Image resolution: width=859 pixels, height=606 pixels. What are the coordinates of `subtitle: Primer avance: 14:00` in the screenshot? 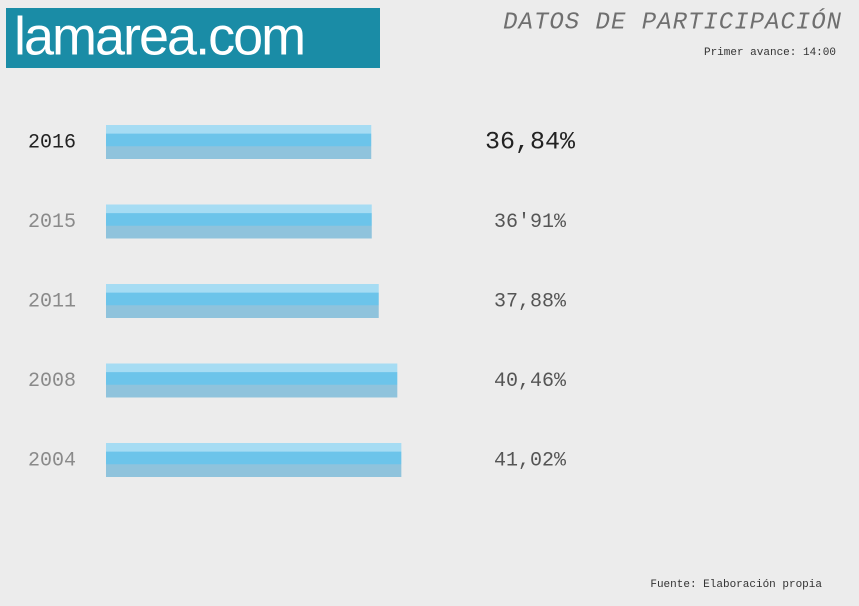 It's located at (770, 53).